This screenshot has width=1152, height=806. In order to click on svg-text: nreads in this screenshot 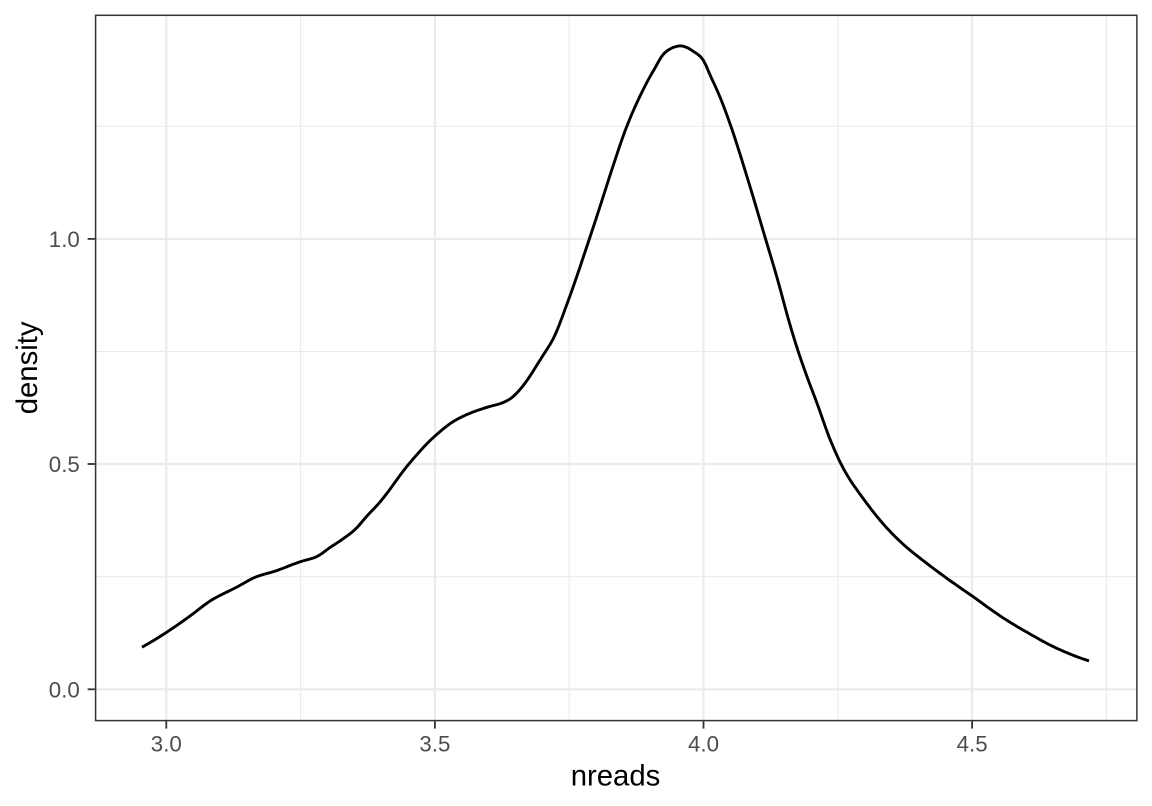, I will do `click(616, 775)`.